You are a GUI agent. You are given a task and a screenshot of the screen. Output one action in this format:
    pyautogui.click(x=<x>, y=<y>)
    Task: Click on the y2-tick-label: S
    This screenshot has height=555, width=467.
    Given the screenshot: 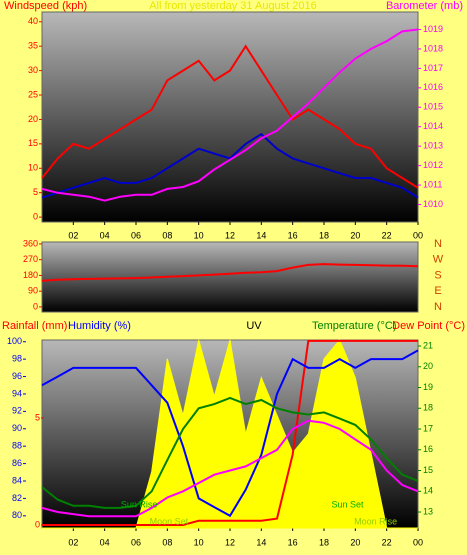 What is the action you would take?
    pyautogui.click(x=437, y=275)
    